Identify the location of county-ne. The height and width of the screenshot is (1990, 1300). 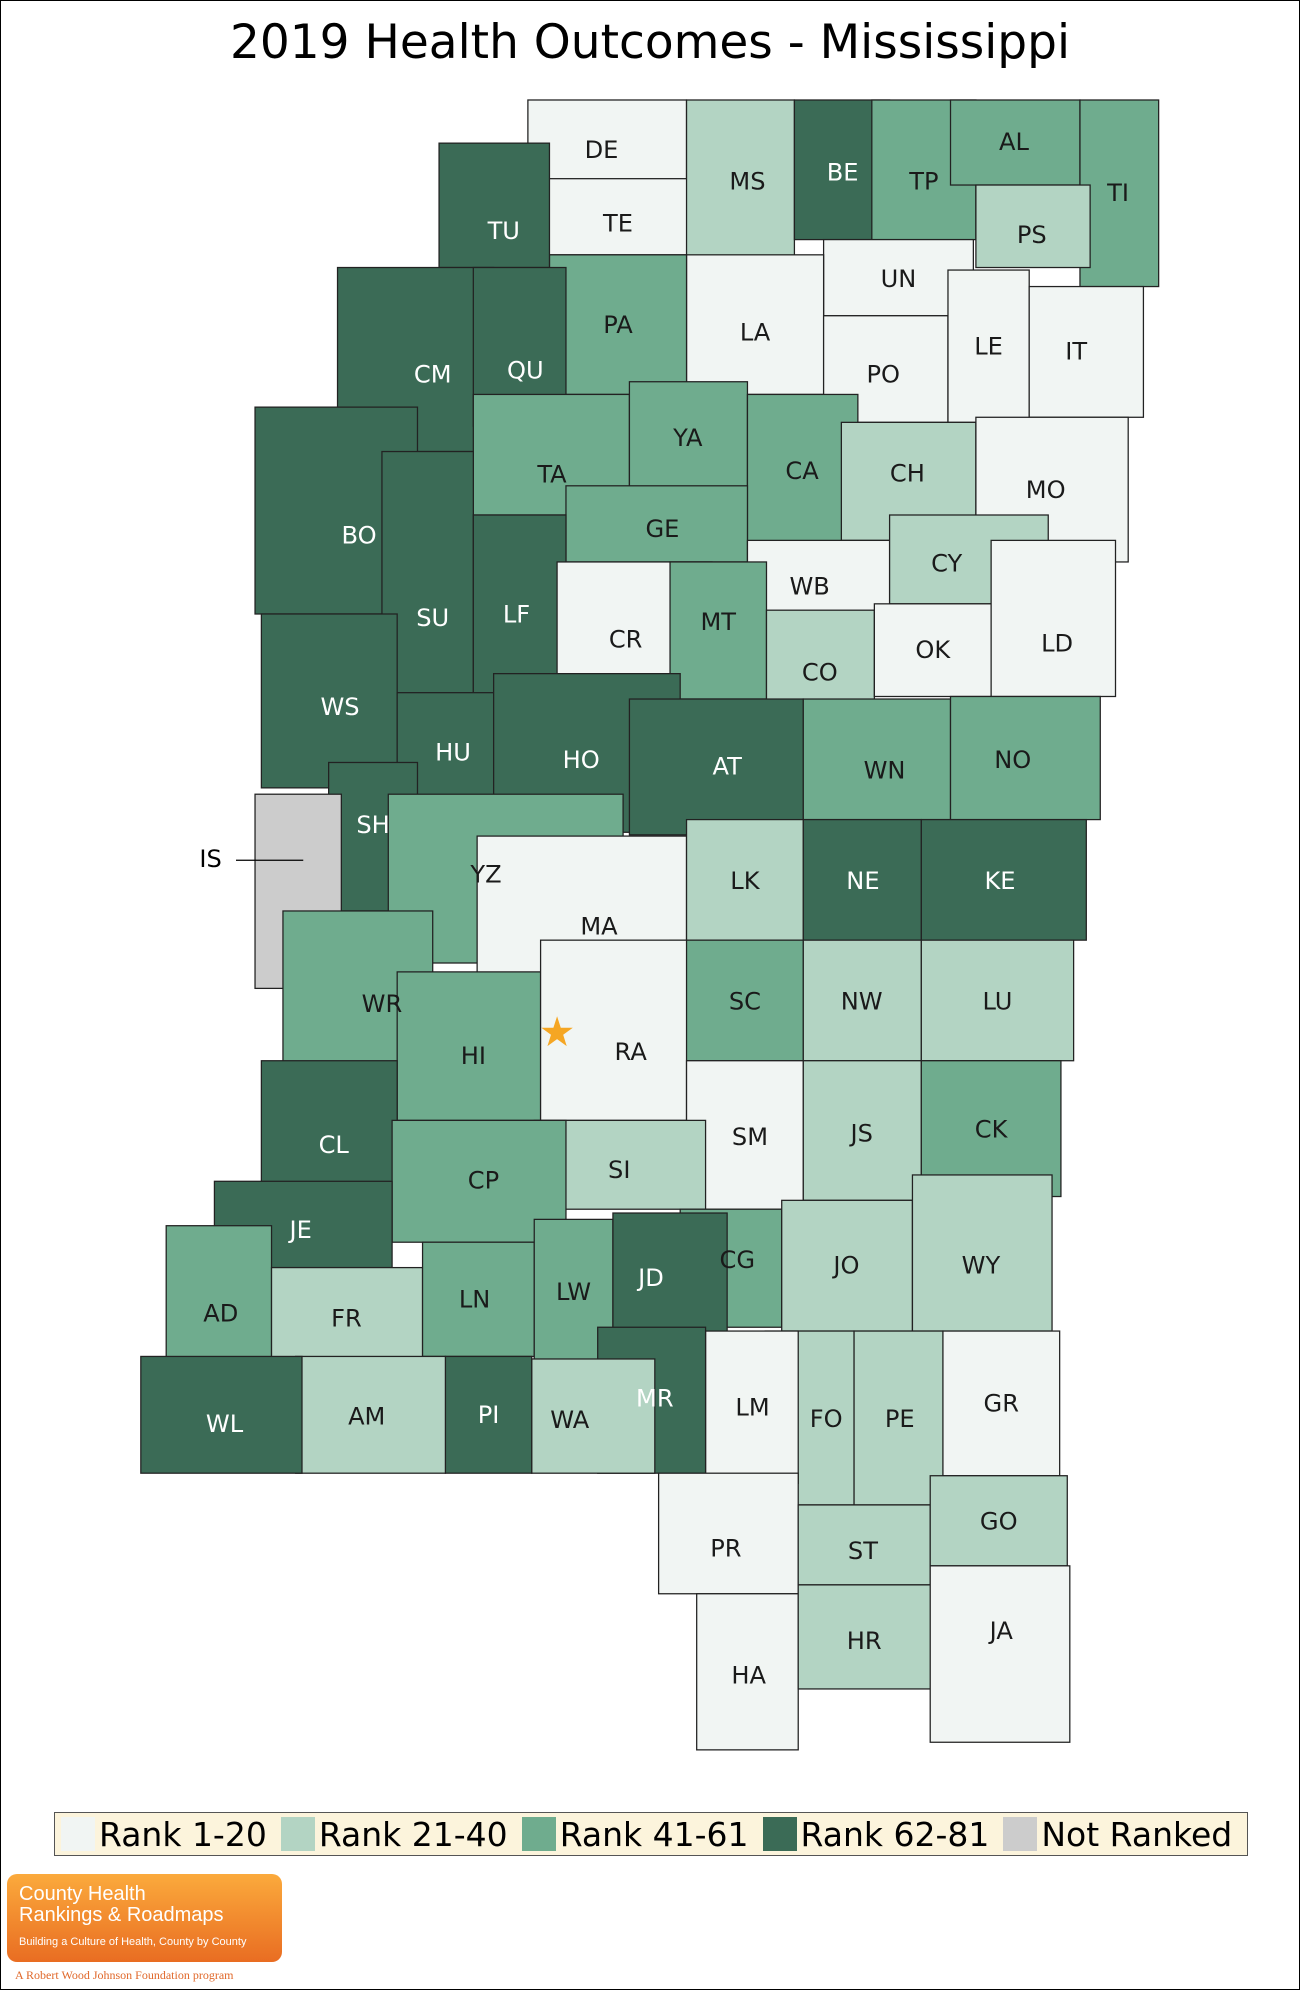
(862, 879).